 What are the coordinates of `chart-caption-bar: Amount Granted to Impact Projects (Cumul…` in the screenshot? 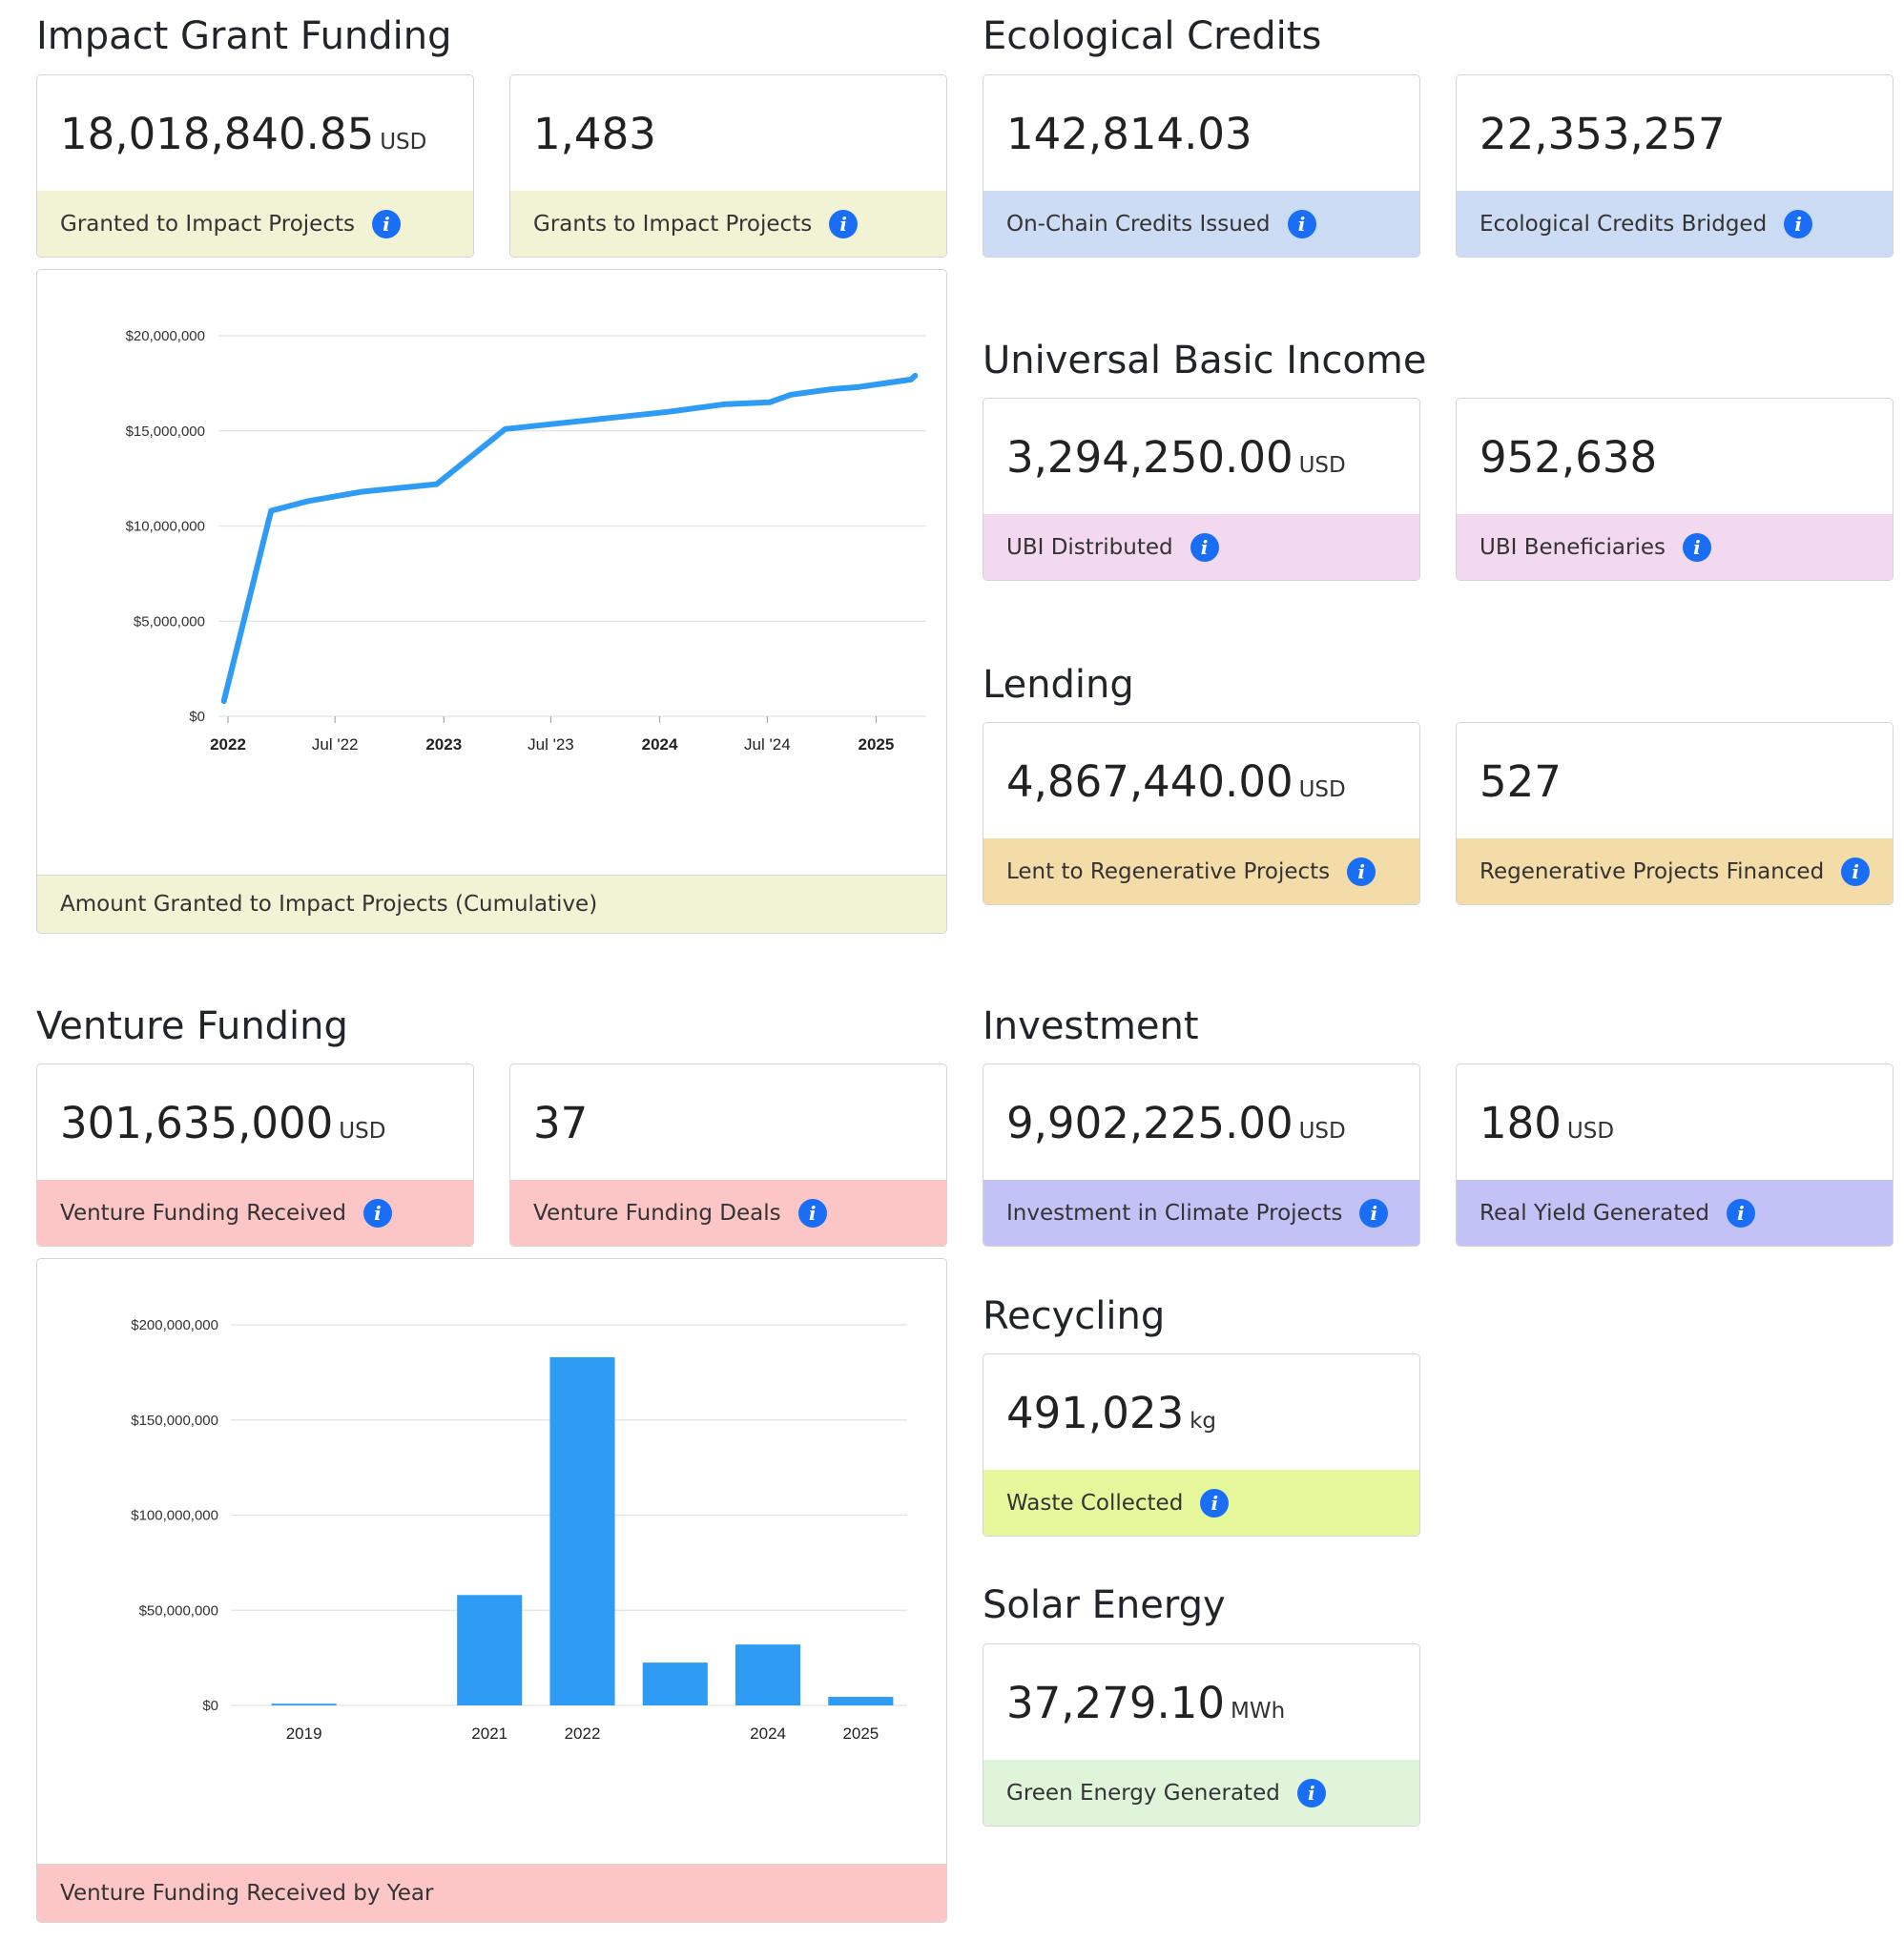 It's located at (491, 904).